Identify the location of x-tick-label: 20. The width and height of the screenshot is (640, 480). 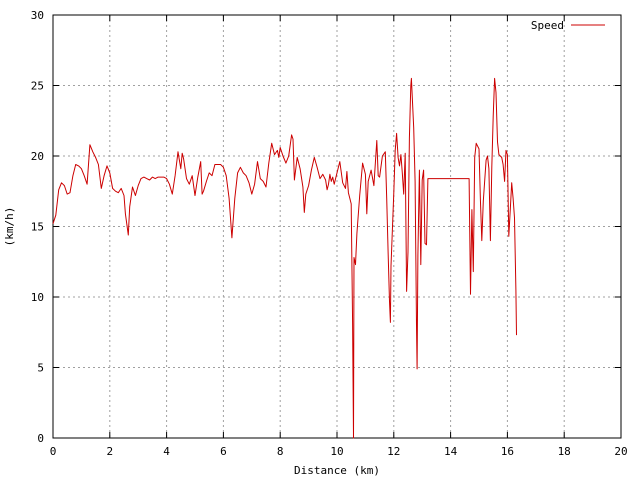
(620, 451).